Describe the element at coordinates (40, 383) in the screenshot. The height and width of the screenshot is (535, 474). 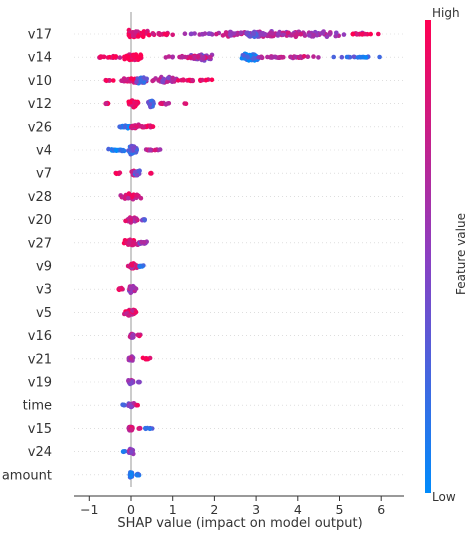
I see `feature-label-v19: v19` at that location.